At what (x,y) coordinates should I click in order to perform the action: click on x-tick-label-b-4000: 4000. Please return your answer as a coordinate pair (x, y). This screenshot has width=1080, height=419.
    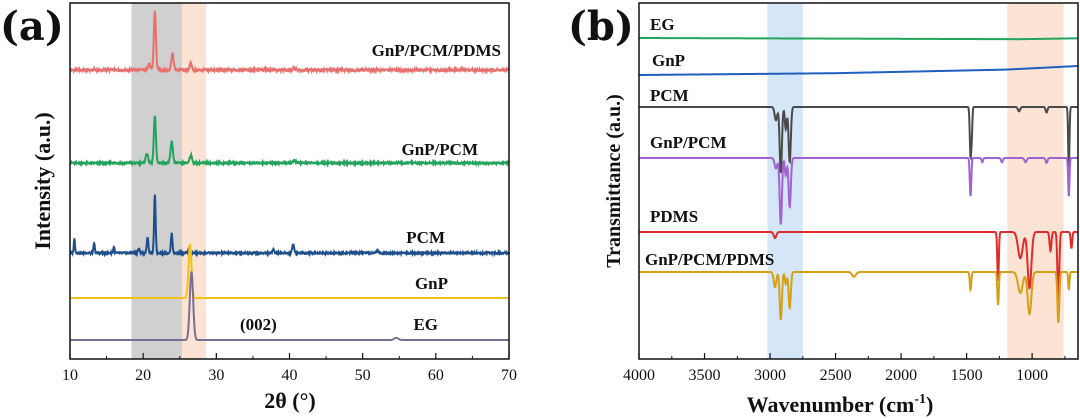
    Looking at the image, I should click on (639, 375).